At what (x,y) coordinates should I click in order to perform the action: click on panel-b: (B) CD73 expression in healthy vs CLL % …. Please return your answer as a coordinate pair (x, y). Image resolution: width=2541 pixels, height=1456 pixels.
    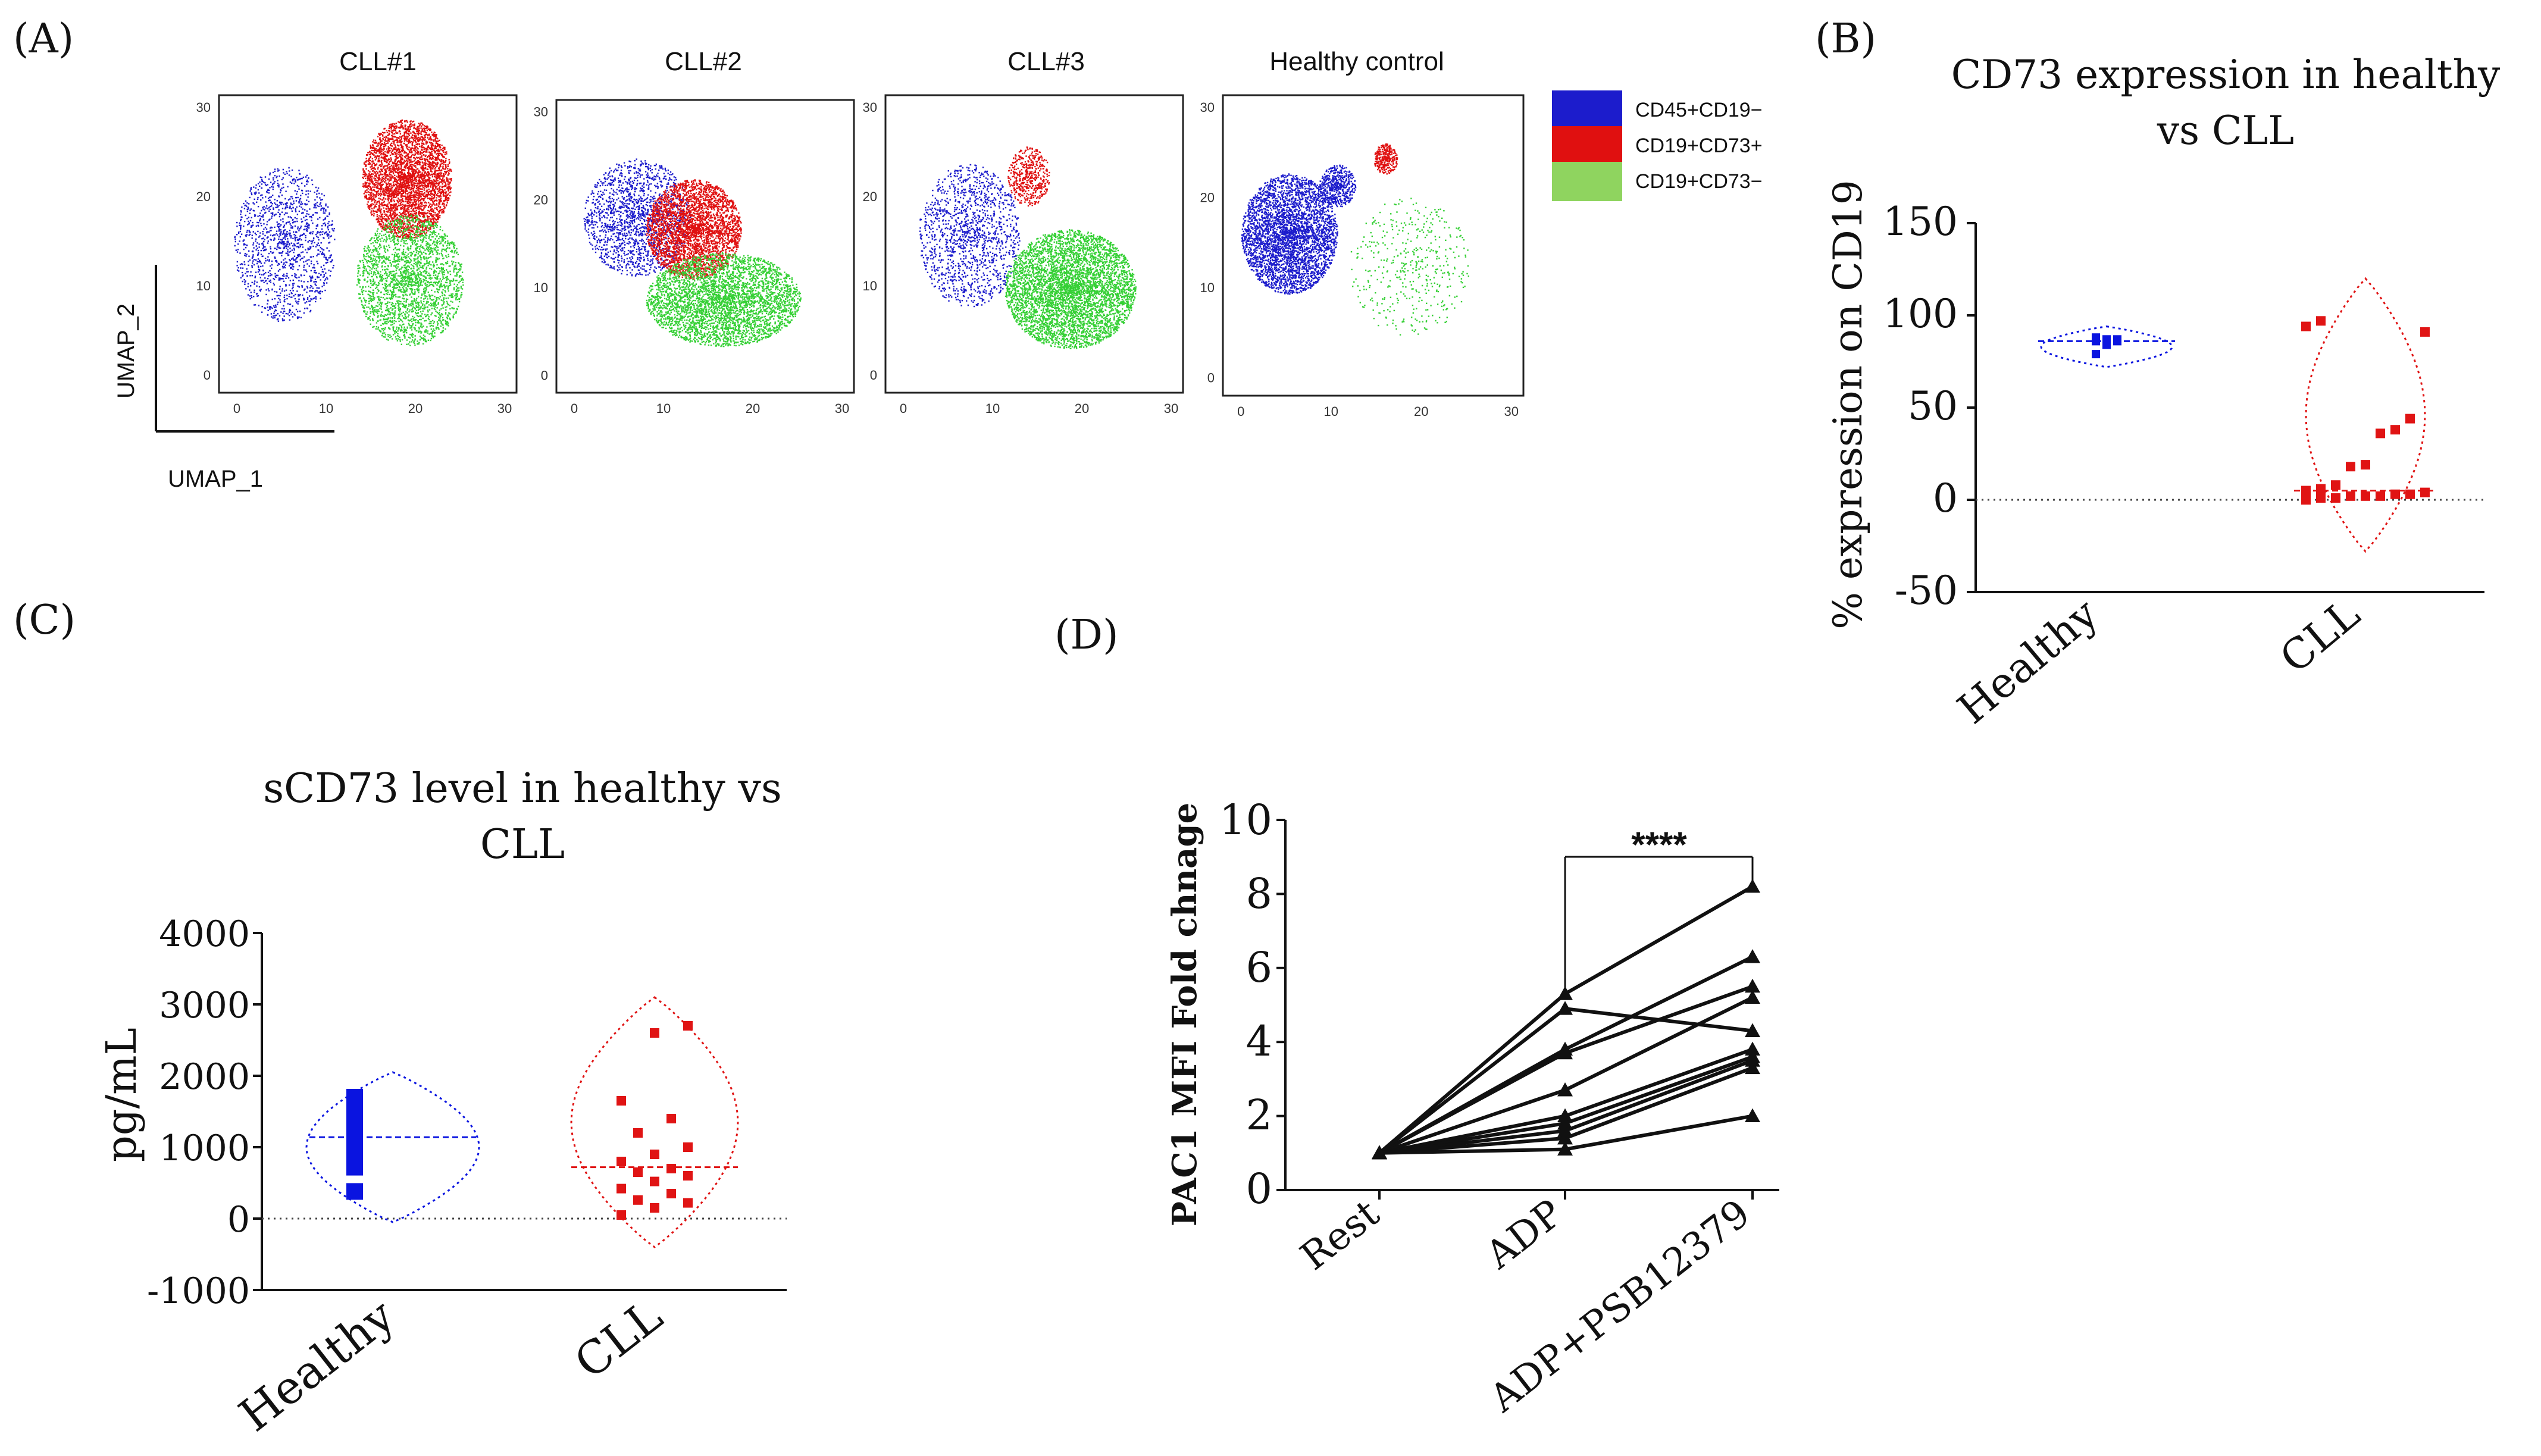
    Looking at the image, I should click on (2158, 374).